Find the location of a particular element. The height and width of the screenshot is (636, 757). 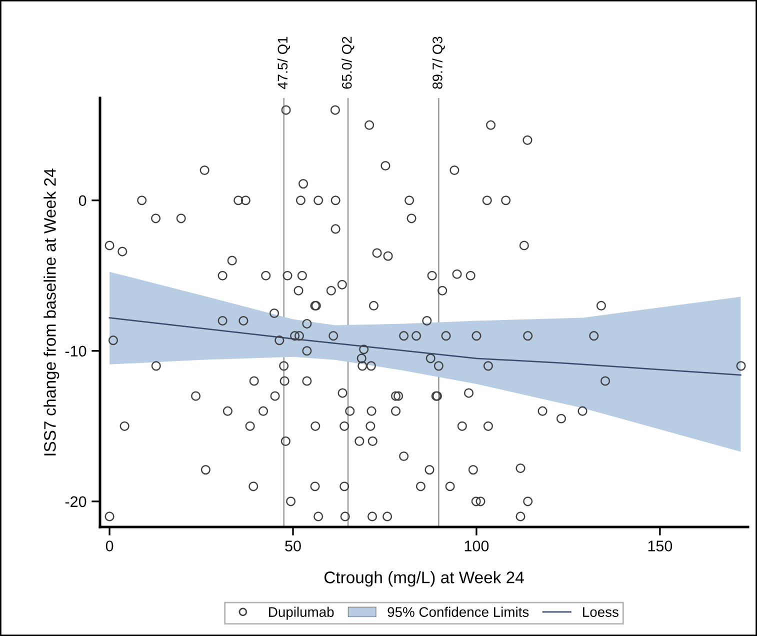

ref-line-label: 65.0/ Q2 is located at coordinates (348, 62).